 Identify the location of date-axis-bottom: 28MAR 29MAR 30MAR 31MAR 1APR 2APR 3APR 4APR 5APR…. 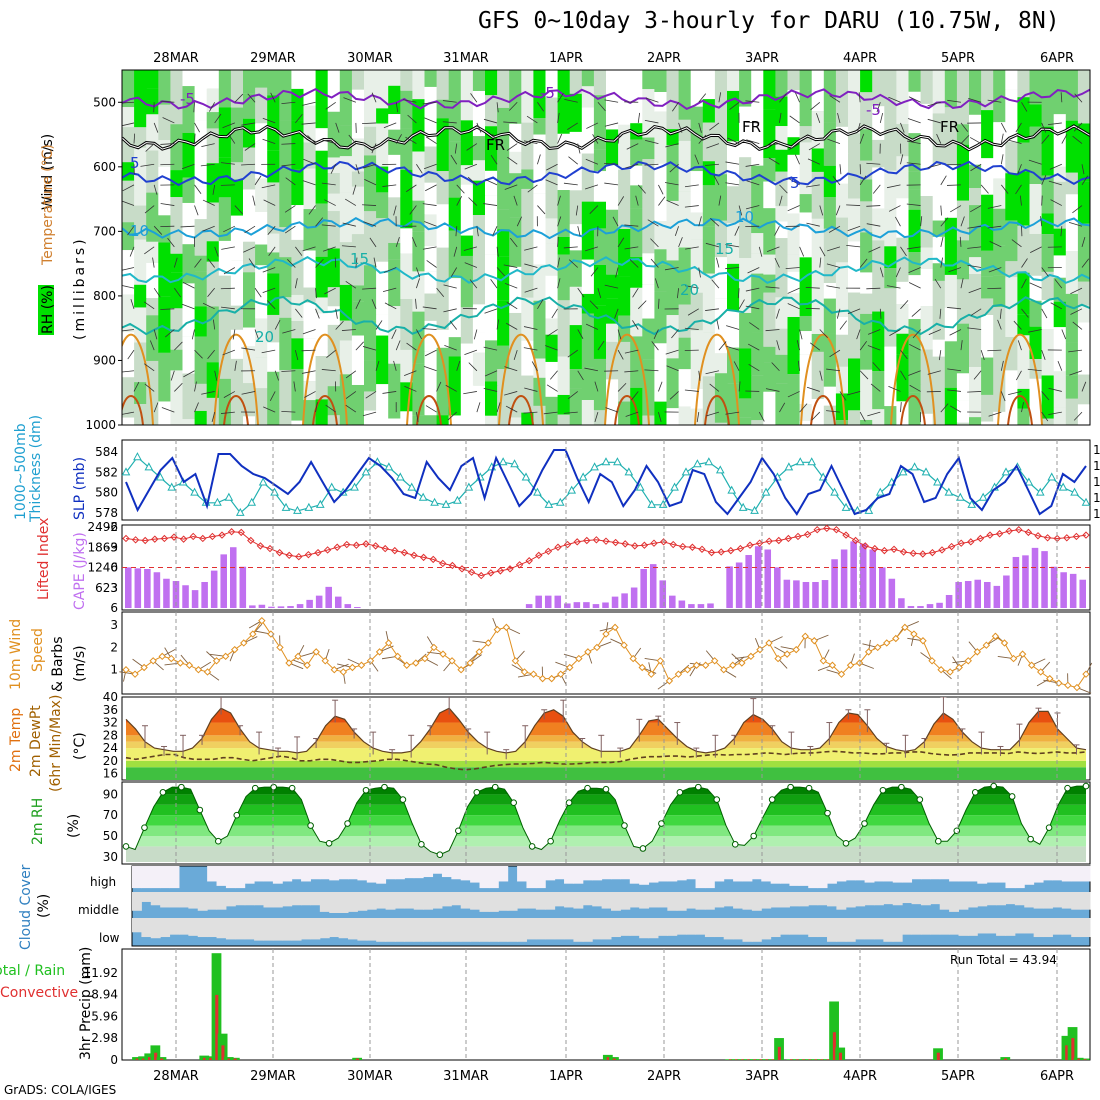
(613, 1076).